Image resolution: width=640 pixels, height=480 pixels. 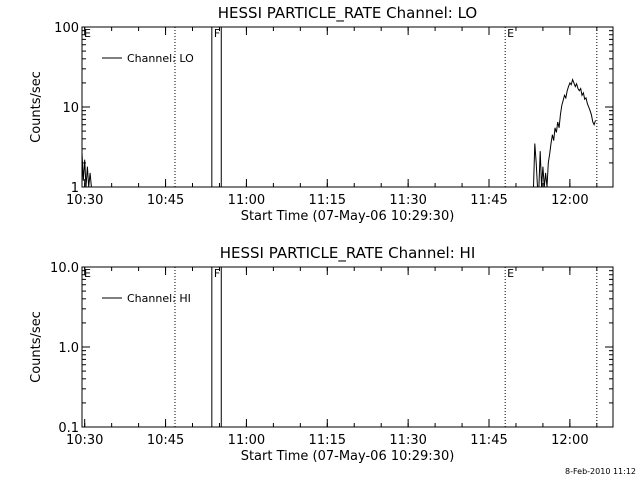 What do you see at coordinates (66, 28) in the screenshot?
I see `y-tick-label: 100` at bounding box center [66, 28].